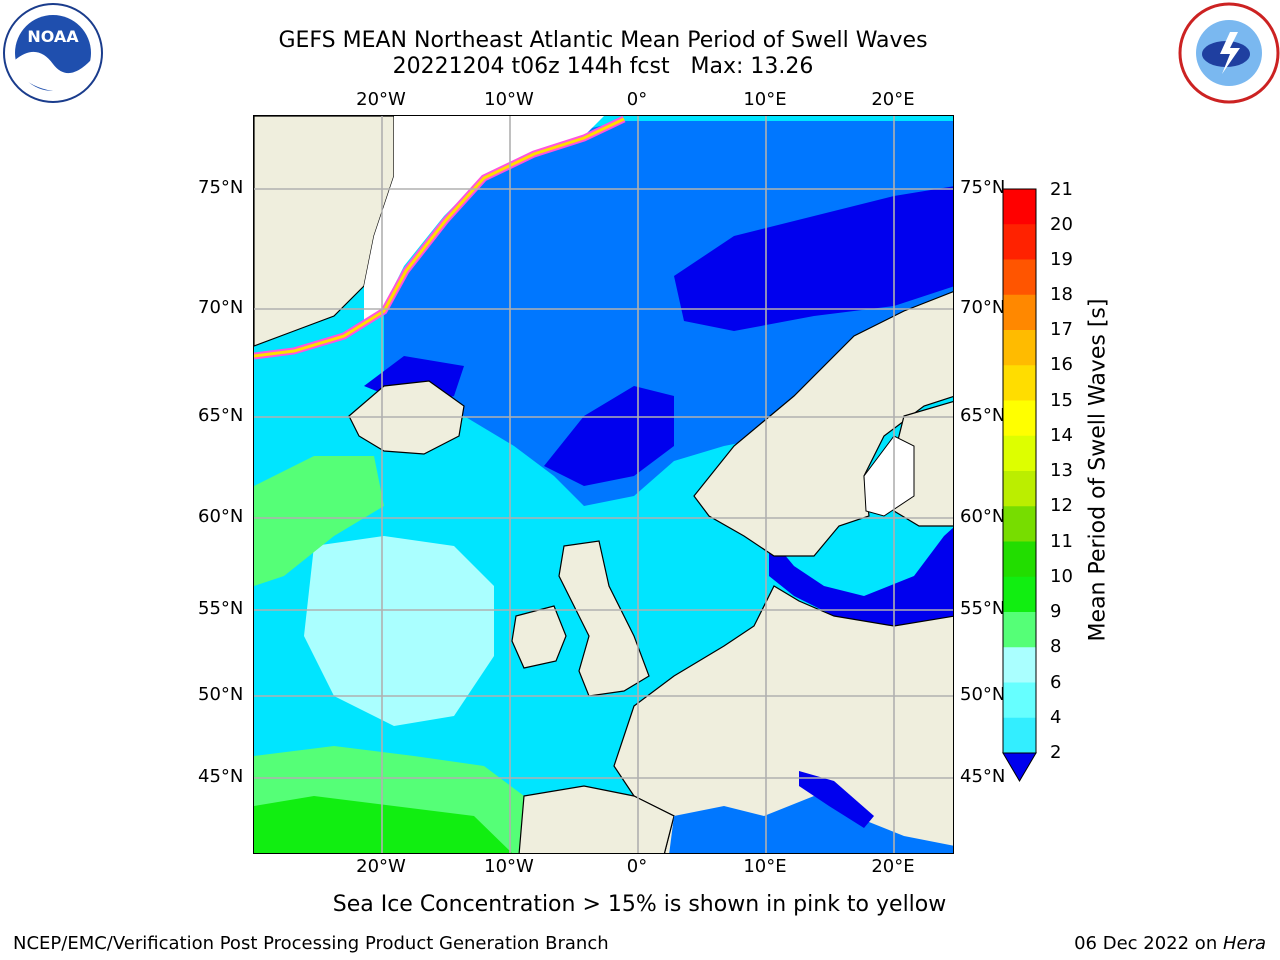  I want to click on land-ireland, so click(539, 637).